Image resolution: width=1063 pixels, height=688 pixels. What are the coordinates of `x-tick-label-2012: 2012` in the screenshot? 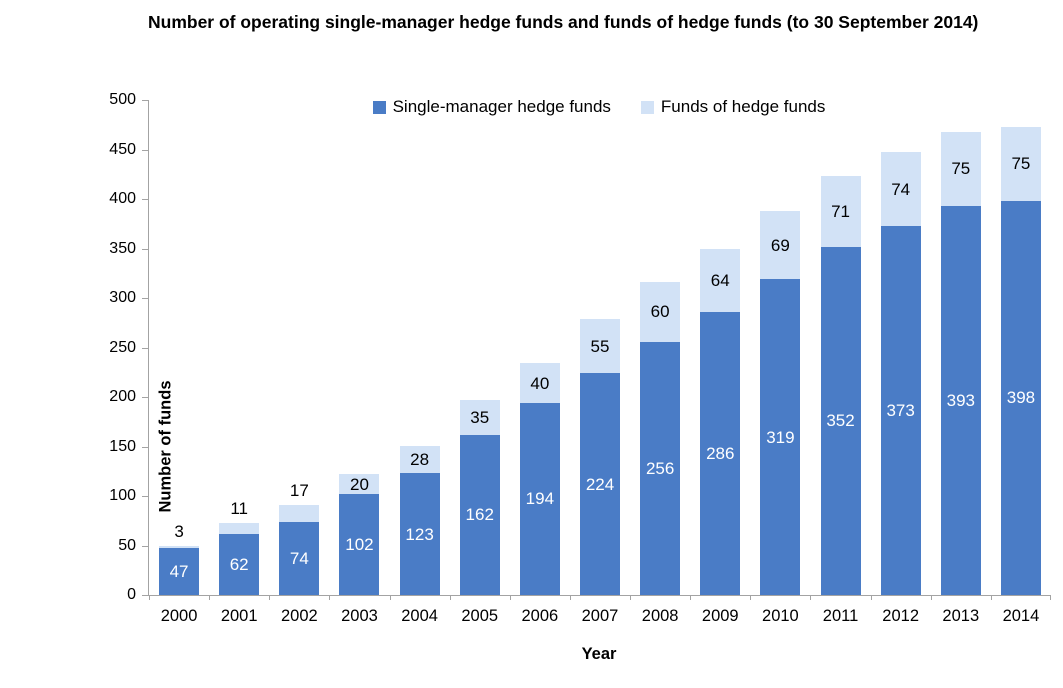 It's located at (901, 616).